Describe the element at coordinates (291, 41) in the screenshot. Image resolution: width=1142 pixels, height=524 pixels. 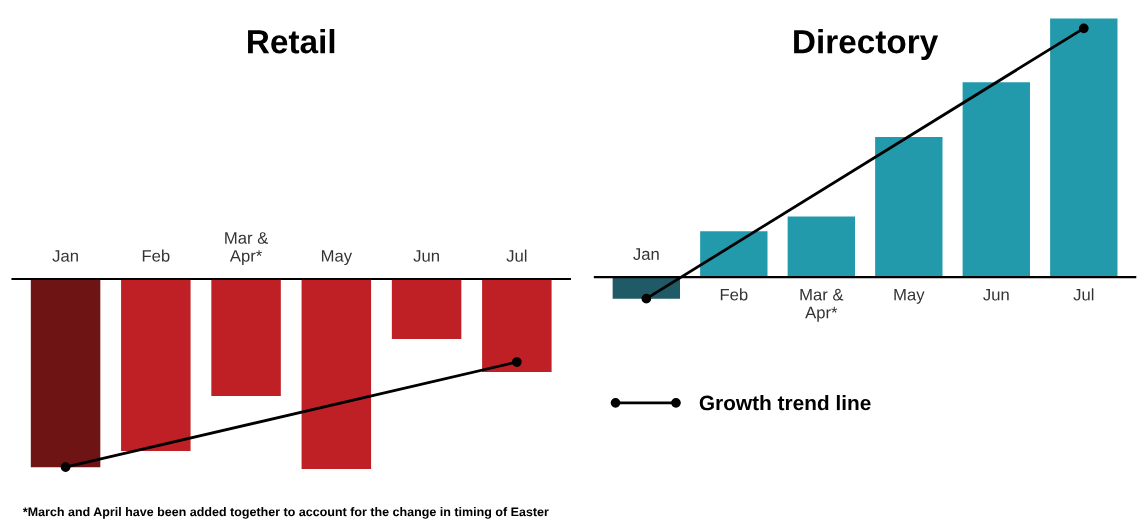
I see `chart-title: Retail` at that location.